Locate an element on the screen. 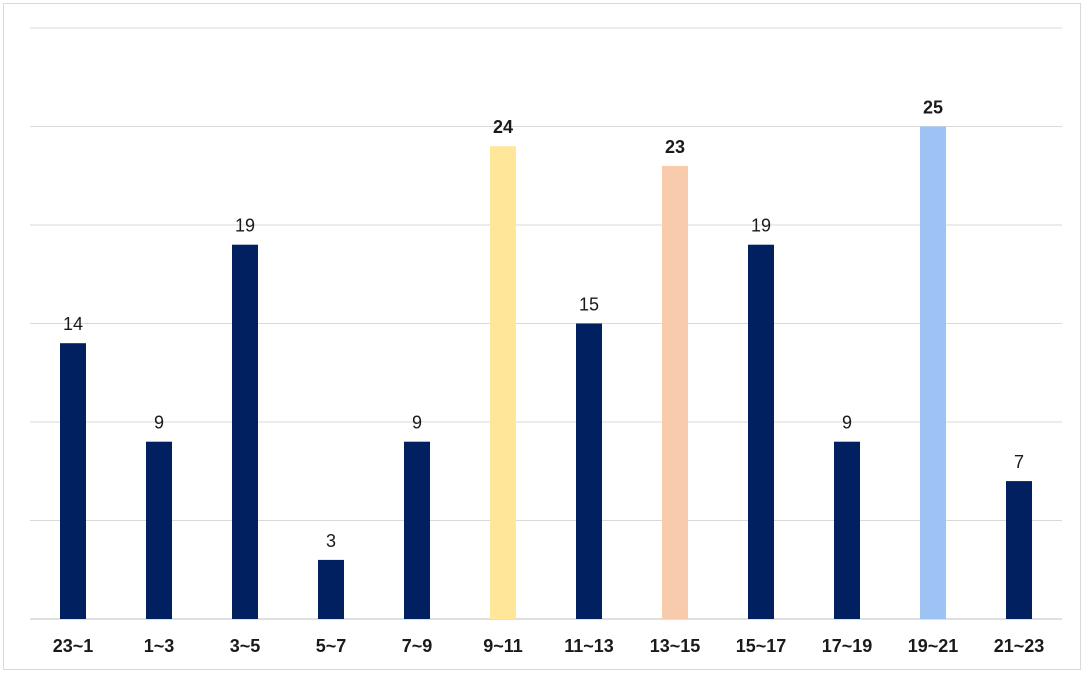 The width and height of the screenshot is (1085, 673). x-tick-label: 7~9 is located at coordinates (417, 646).